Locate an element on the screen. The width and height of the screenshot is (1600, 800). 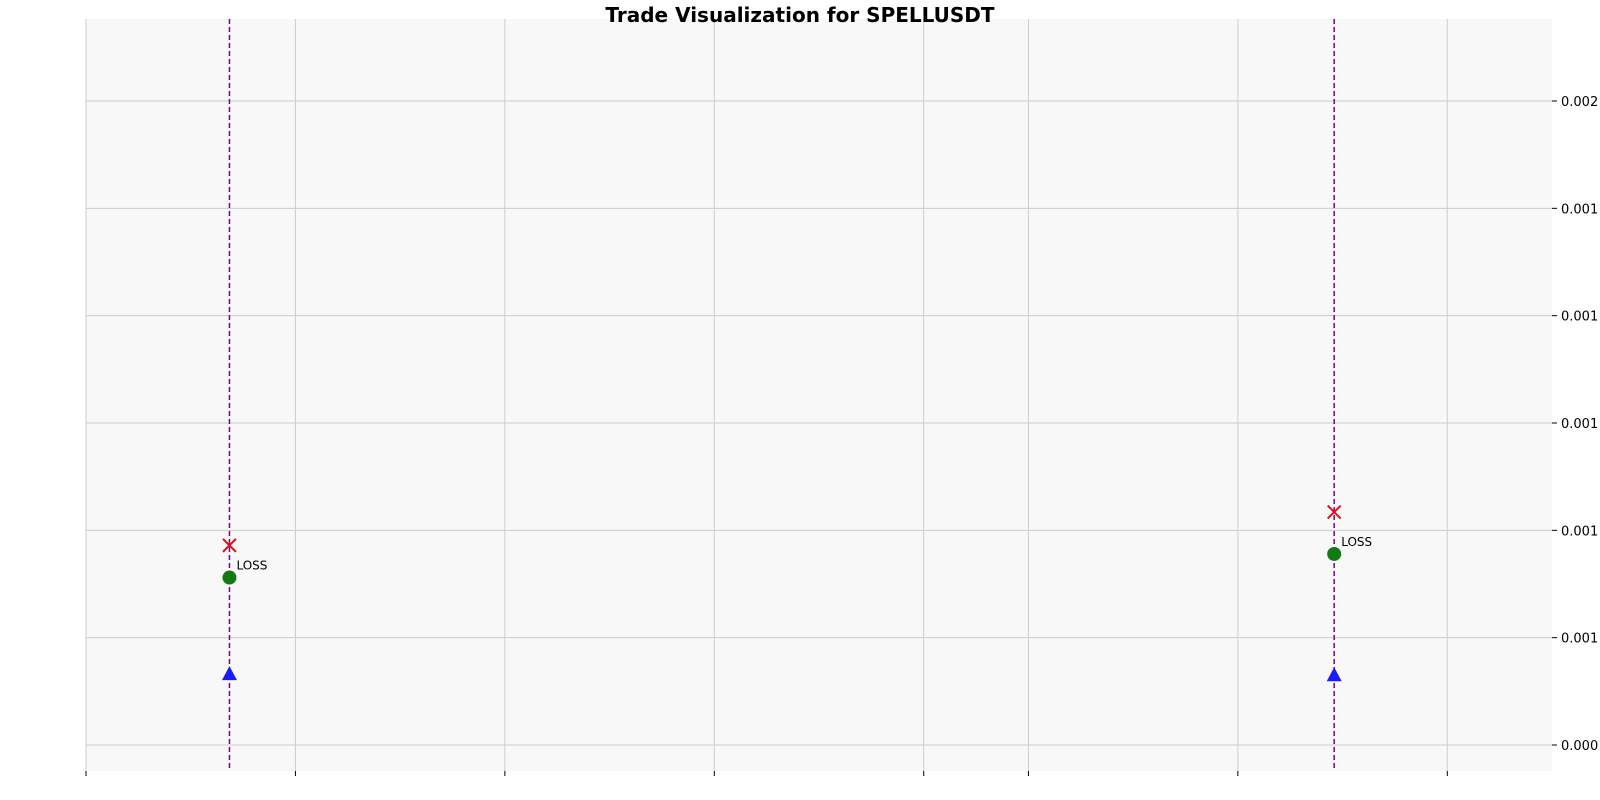
annotations: LOSS LOSS is located at coordinates (804, 554).